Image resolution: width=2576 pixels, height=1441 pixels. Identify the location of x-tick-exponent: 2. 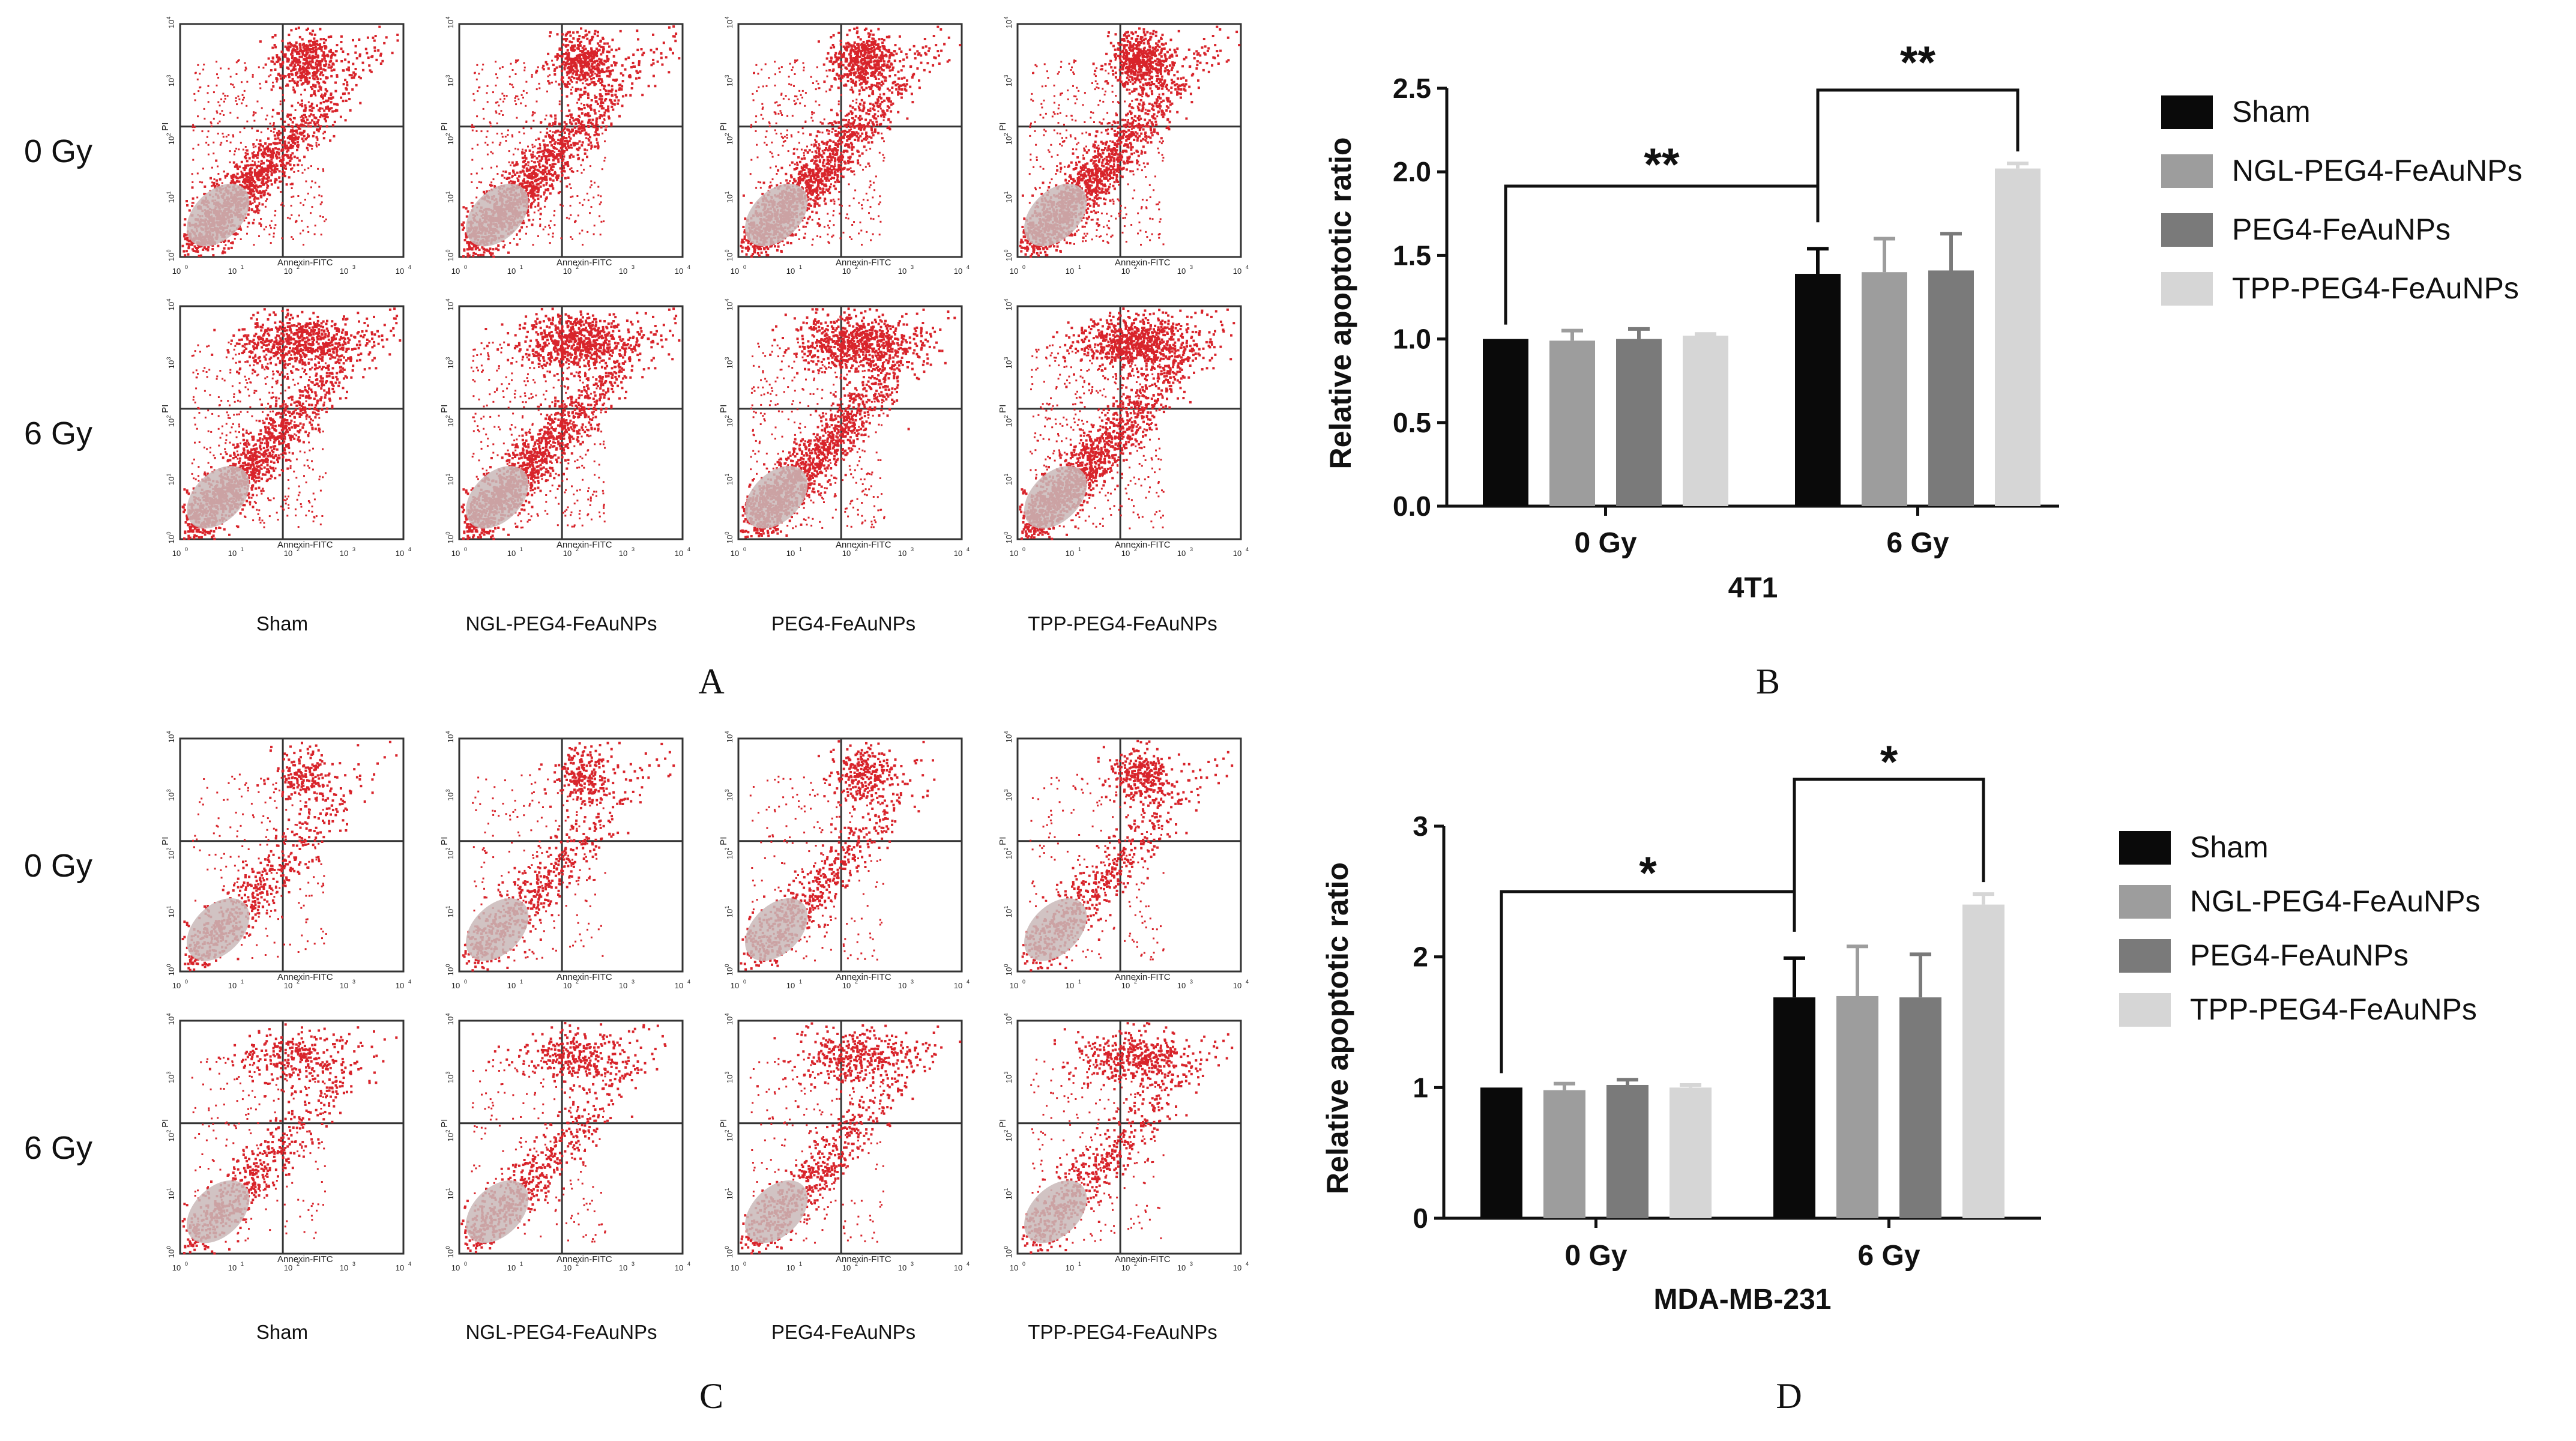
(577, 267).